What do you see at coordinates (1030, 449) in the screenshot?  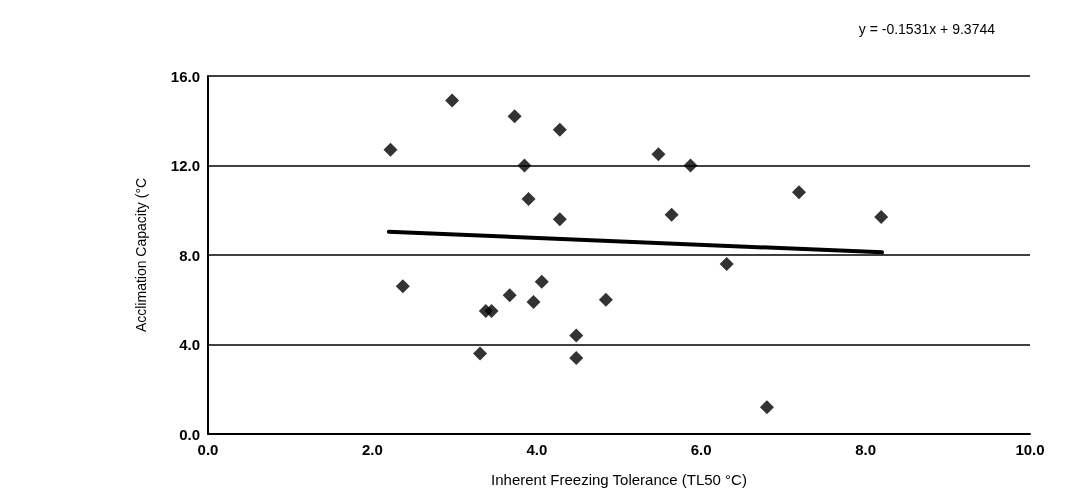 I see `x-tick-label: 10.0` at bounding box center [1030, 449].